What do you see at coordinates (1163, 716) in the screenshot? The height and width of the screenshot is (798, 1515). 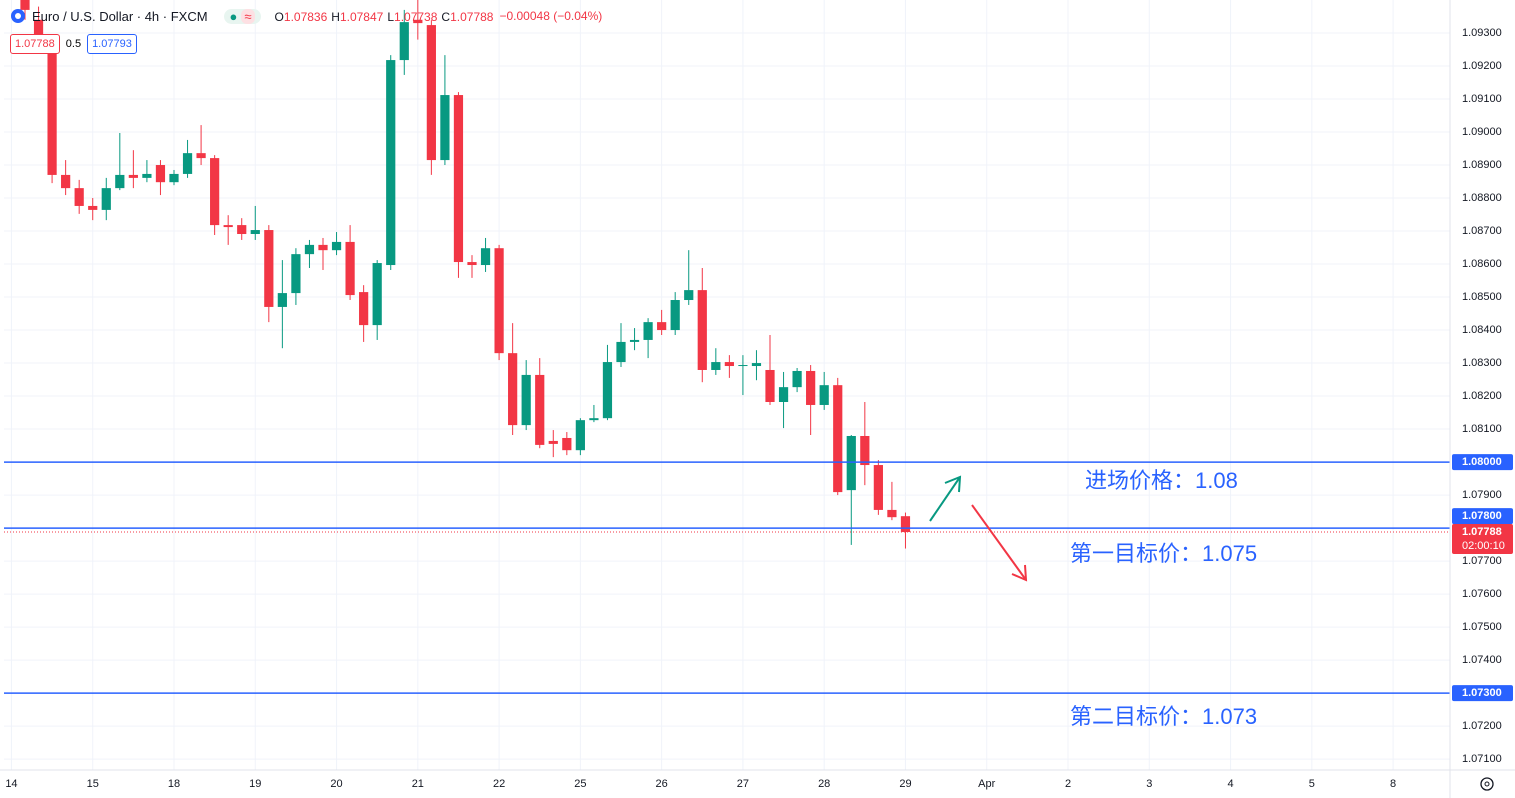 I see `annotation: 第二目标价：1.073` at bounding box center [1163, 716].